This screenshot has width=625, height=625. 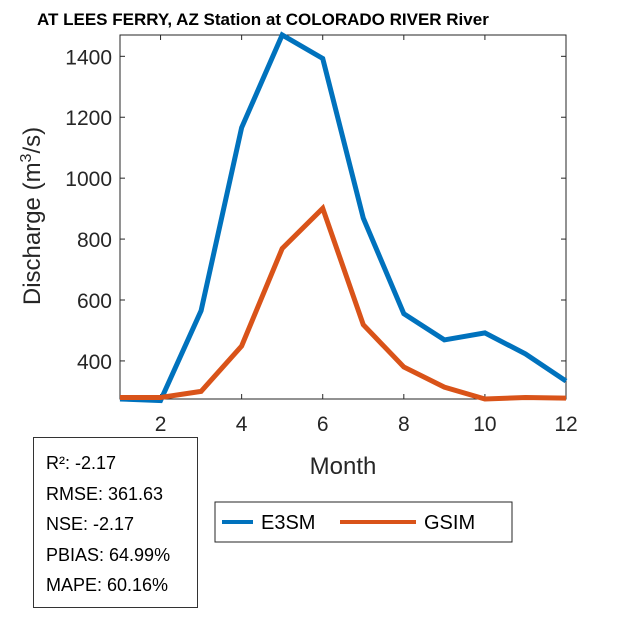 What do you see at coordinates (484, 424) in the screenshot?
I see `x-tick-label: 10` at bounding box center [484, 424].